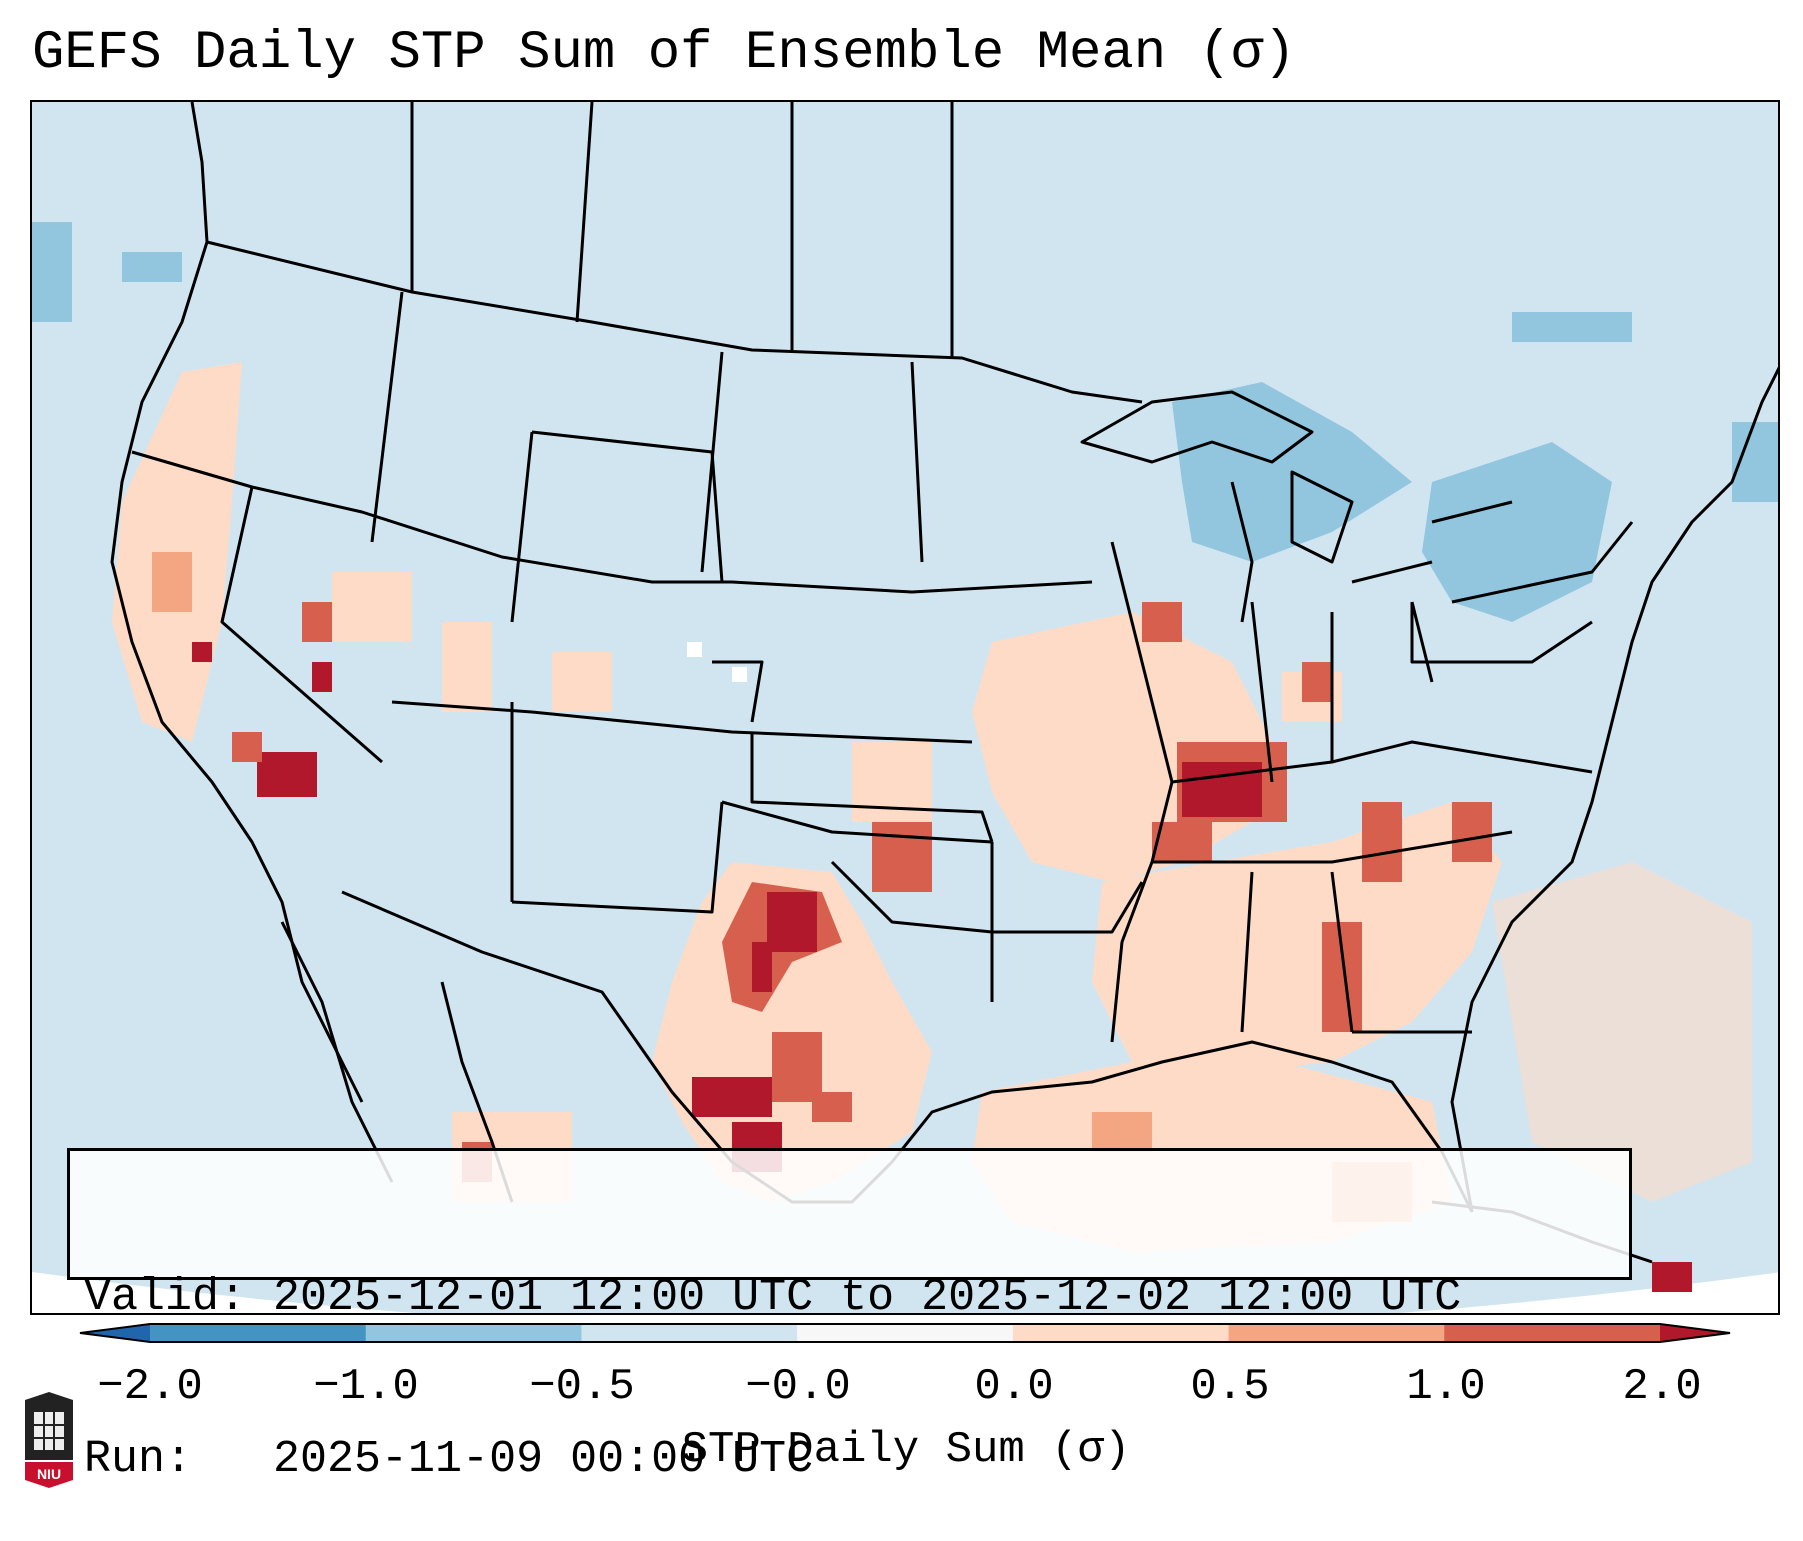 The width and height of the screenshot is (1803, 1541). Describe the element at coordinates (1695, 1333) in the screenshot. I see `colorbar-extend-high` at that location.